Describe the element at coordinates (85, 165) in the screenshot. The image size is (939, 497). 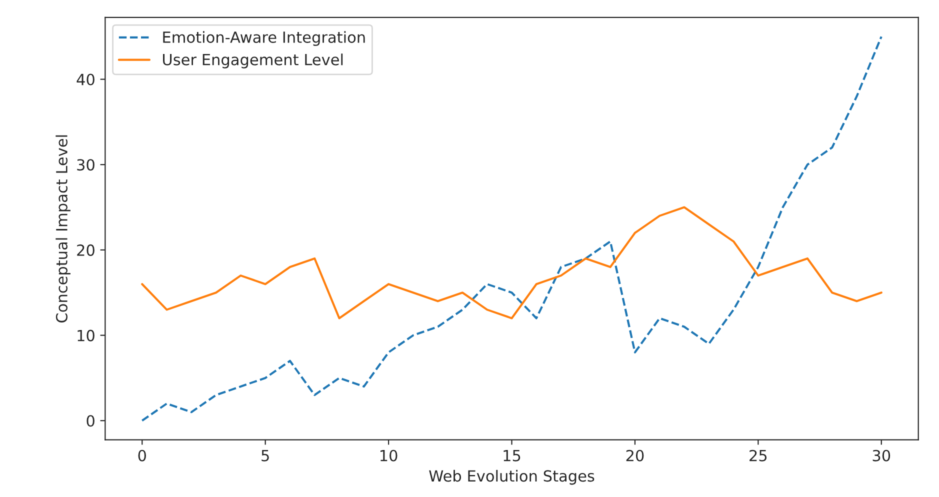
I see `y-tick-label: 30` at that location.